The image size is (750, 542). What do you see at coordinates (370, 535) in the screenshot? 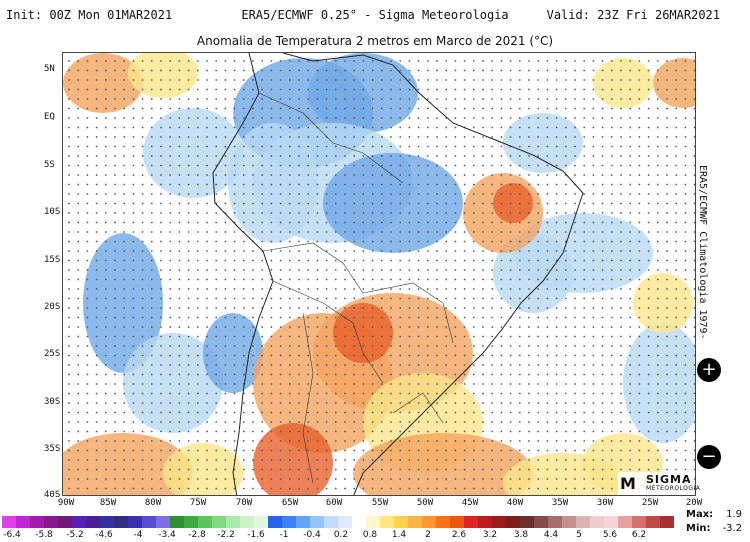
I see `colorbar-label: 0.8` at bounding box center [370, 535].